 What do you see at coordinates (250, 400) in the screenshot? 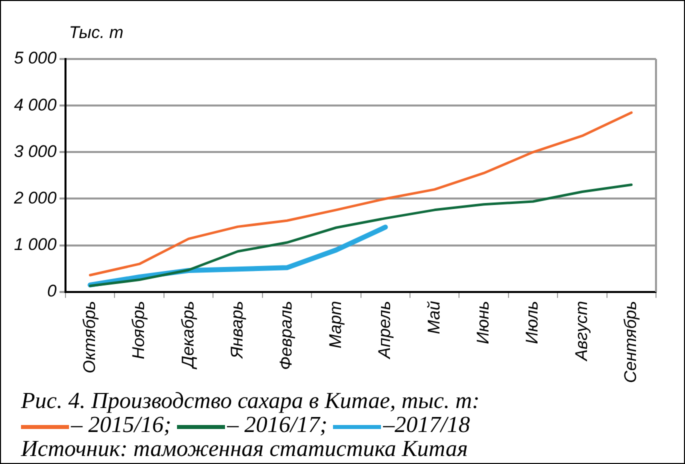
I see `text: Рис. 4. Производство сахара в Китае, тыс. т:` at bounding box center [250, 400].